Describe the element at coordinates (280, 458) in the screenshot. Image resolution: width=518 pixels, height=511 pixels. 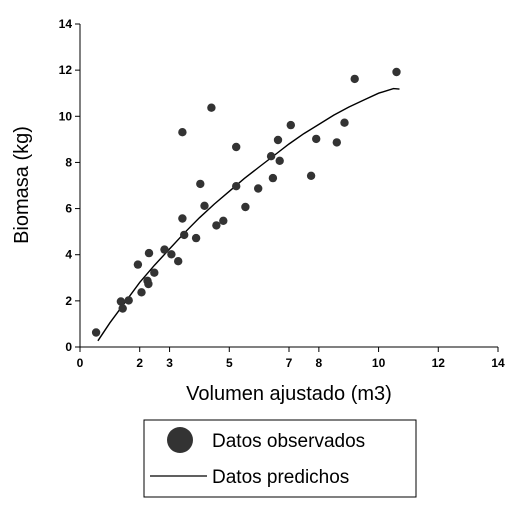
I see `legend: Datos observados Datos predichos` at that location.